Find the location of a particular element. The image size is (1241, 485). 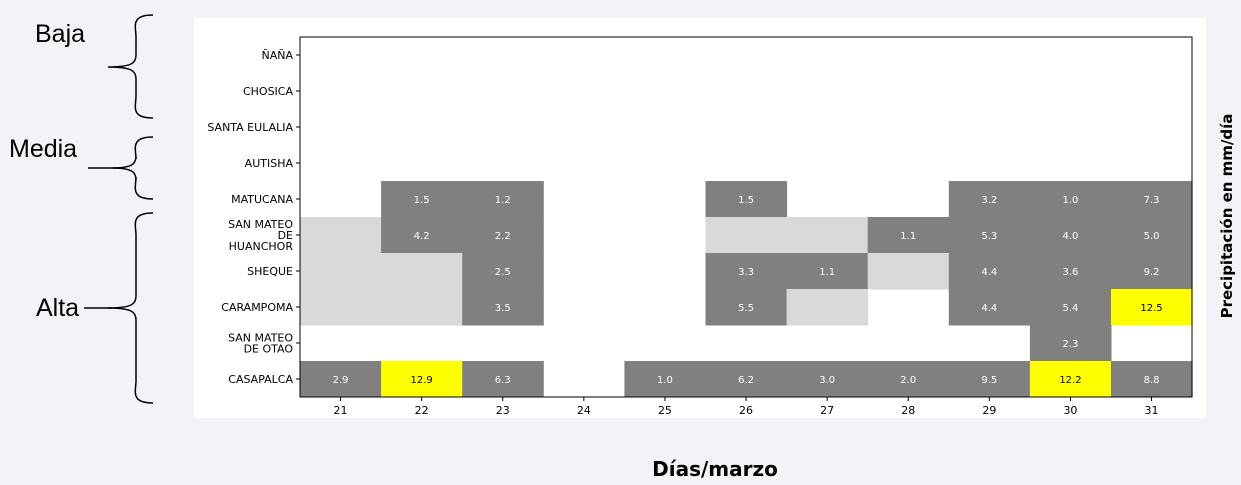

cell-value-label: 12.5 is located at coordinates (1151, 308).